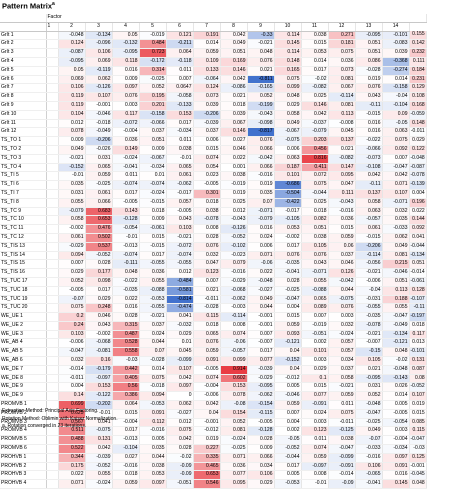  Describe the element at coordinates (207, 124) in the screenshot. I see `loading-cell: -0.039` at that location.